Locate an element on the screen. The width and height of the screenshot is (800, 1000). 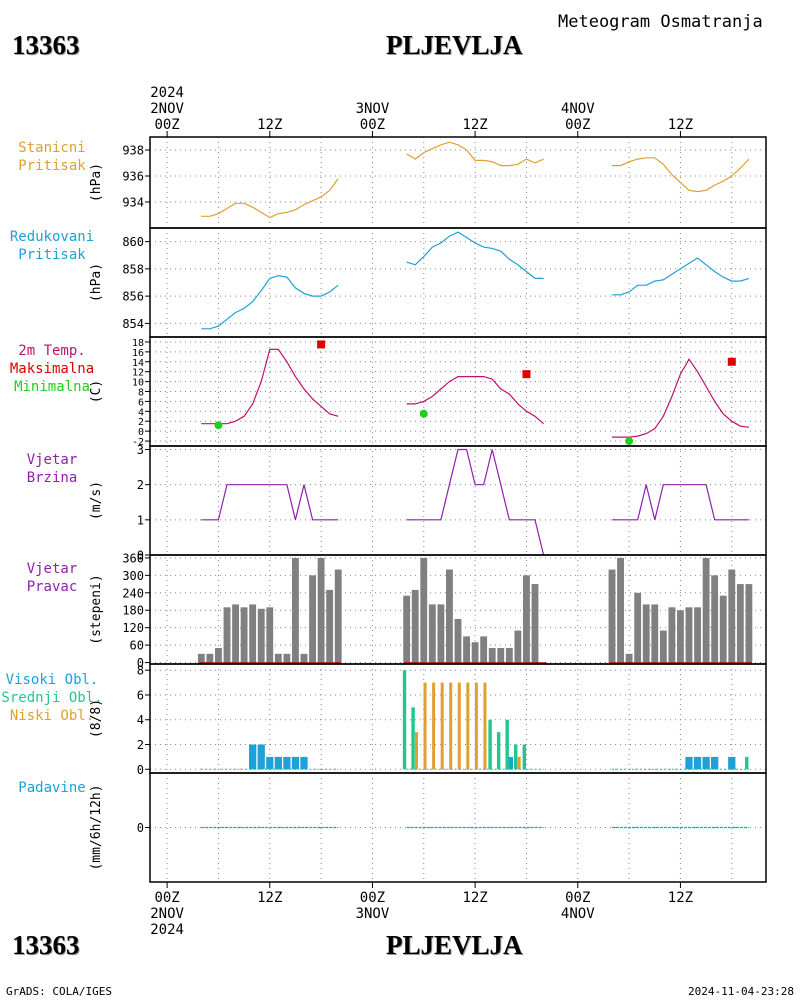
panel-label: 2m Temp. is located at coordinates (51, 351).